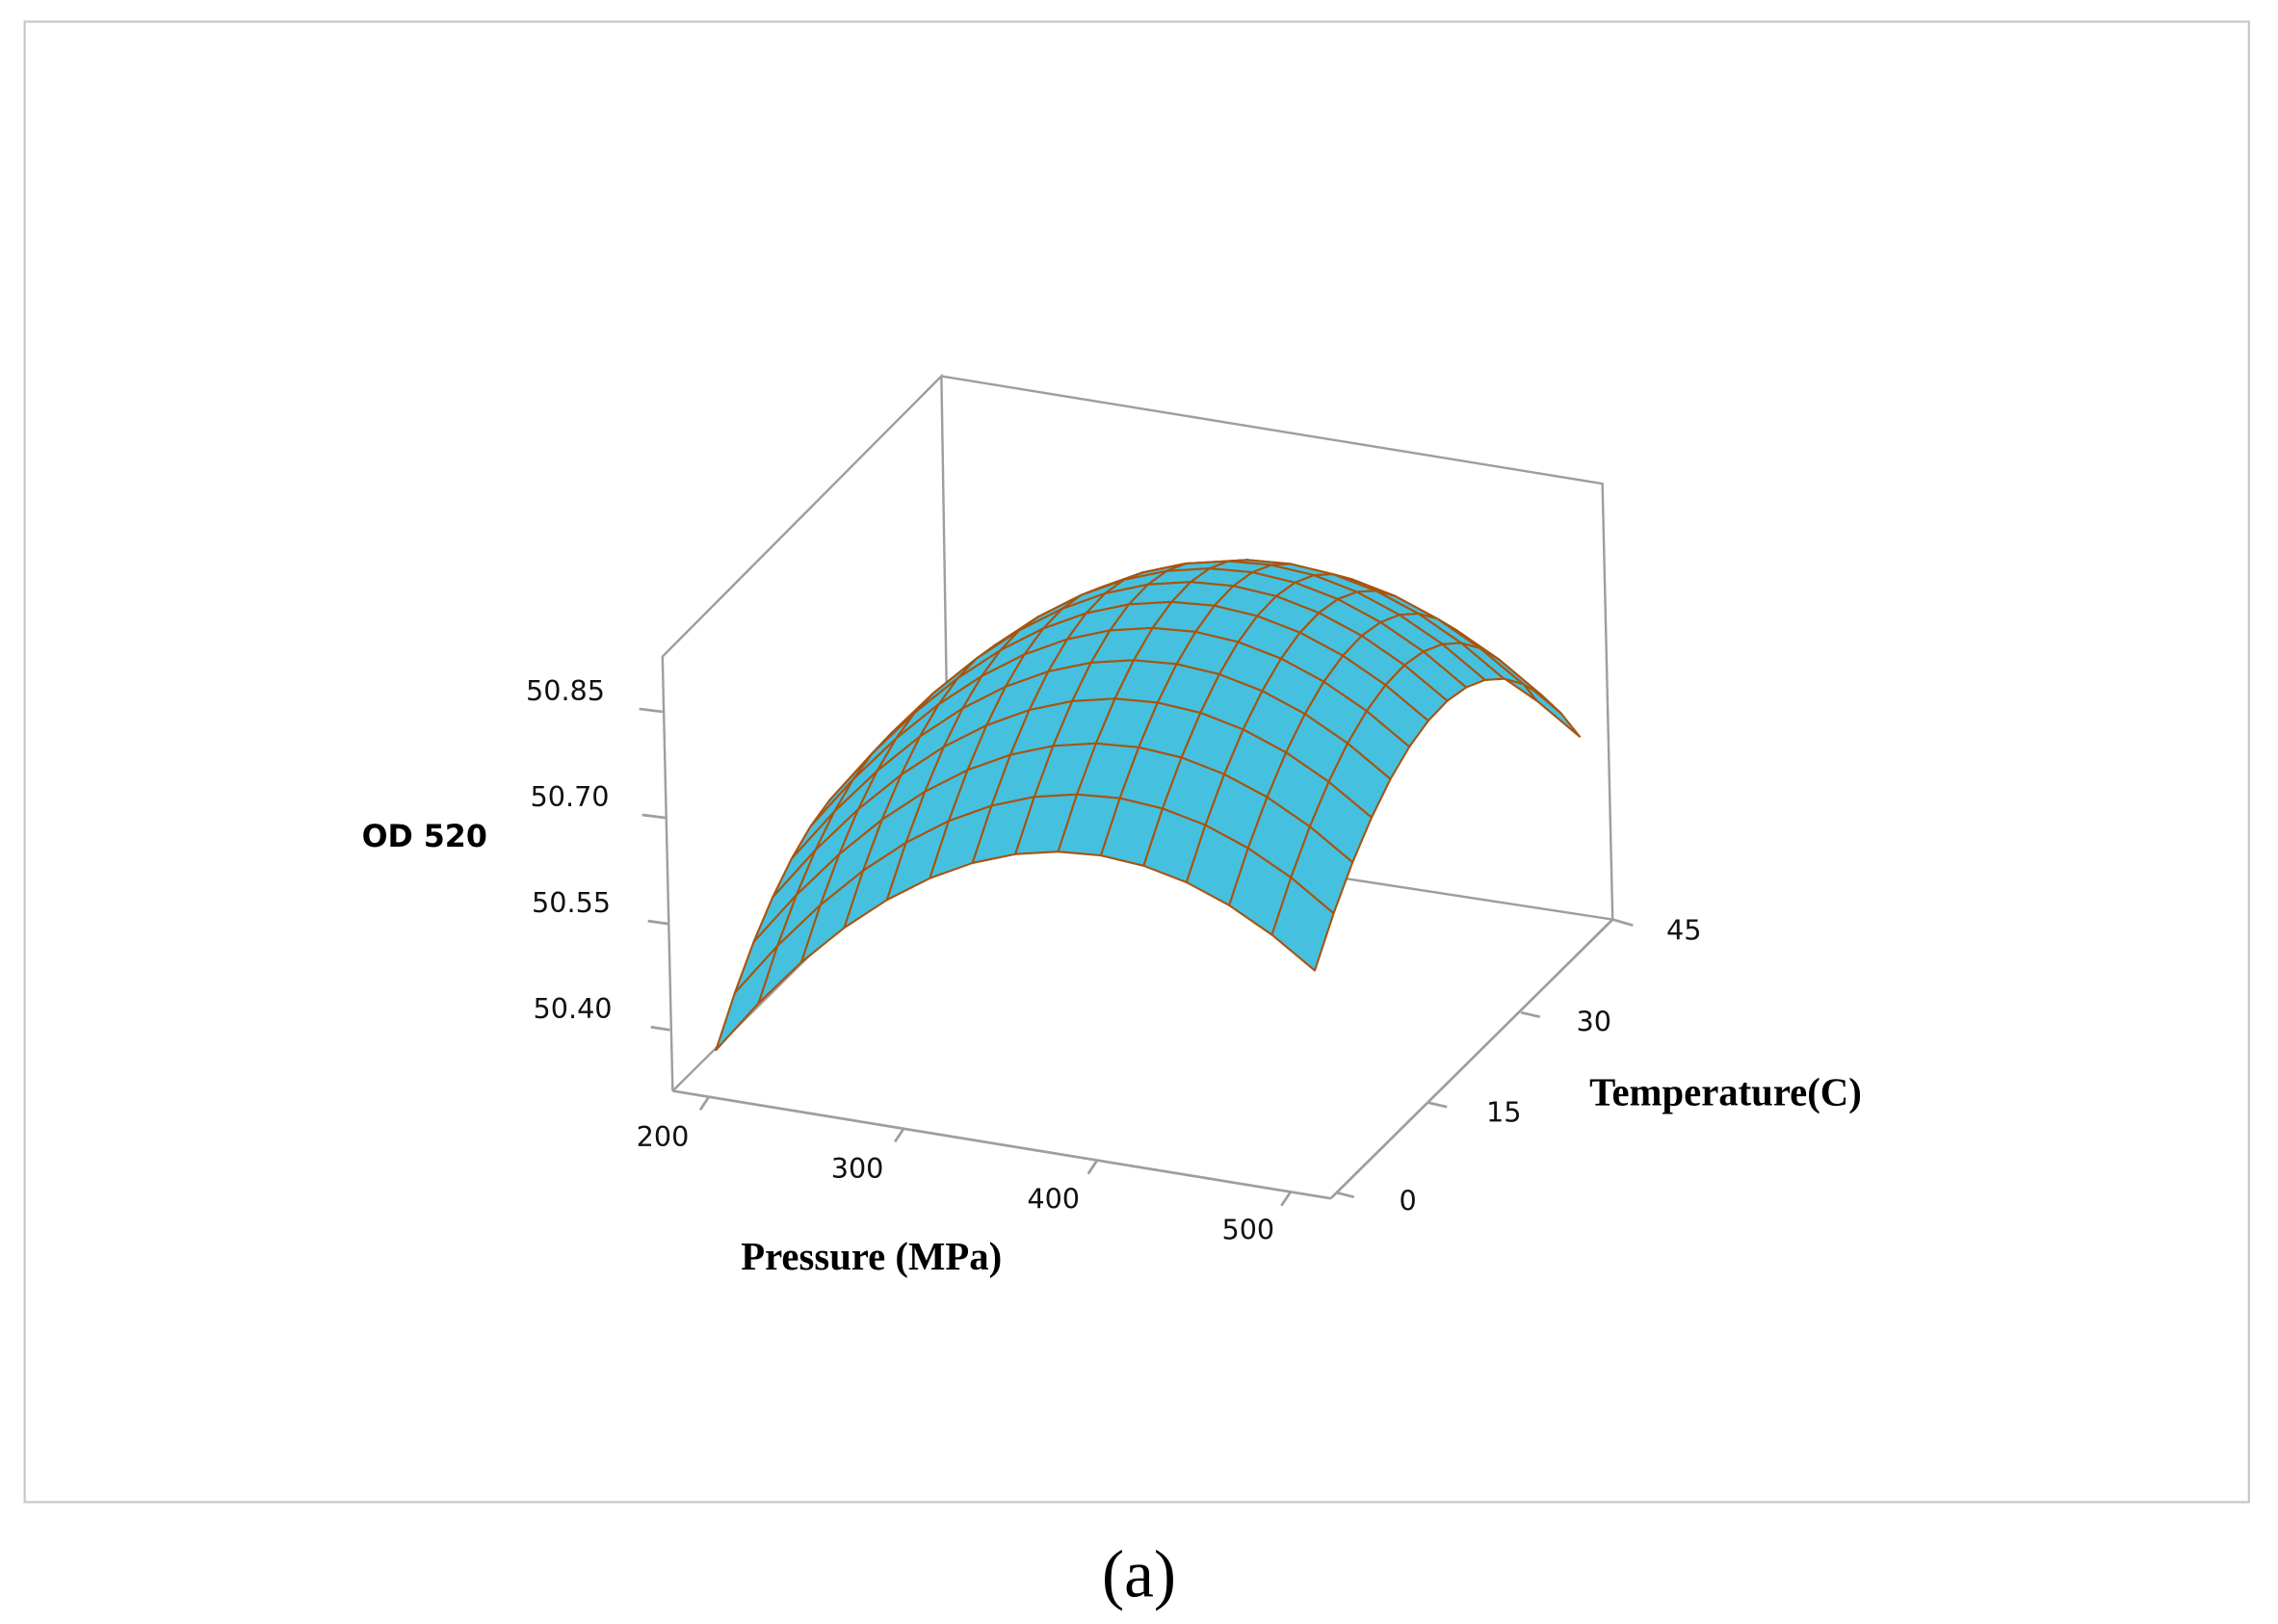 Image resolution: width=2278 pixels, height=1624 pixels. I want to click on x-tick-label: 200, so click(663, 1136).